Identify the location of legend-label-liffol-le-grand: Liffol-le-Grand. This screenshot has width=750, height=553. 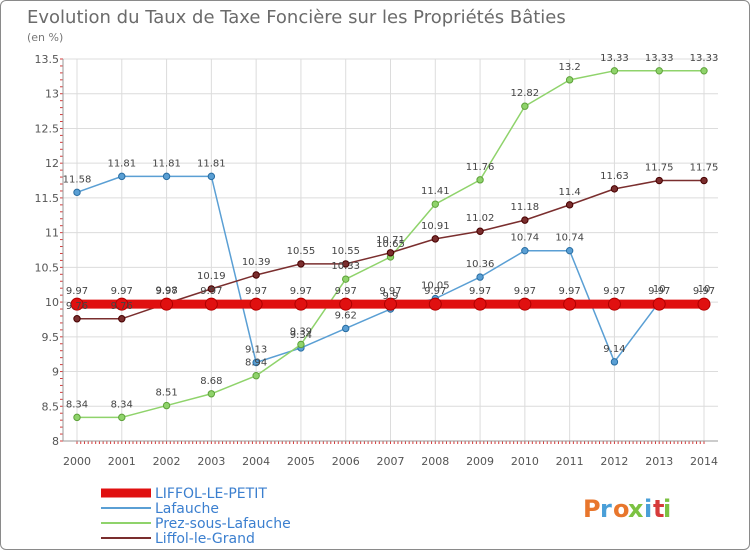
(205, 539).